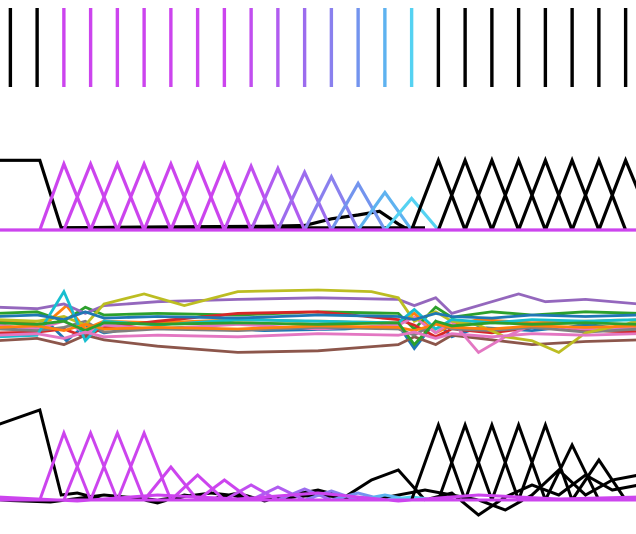 Image resolution: width=636 pixels, height=534 pixels. I want to click on tuning-curves-panel, so click(318, 193).